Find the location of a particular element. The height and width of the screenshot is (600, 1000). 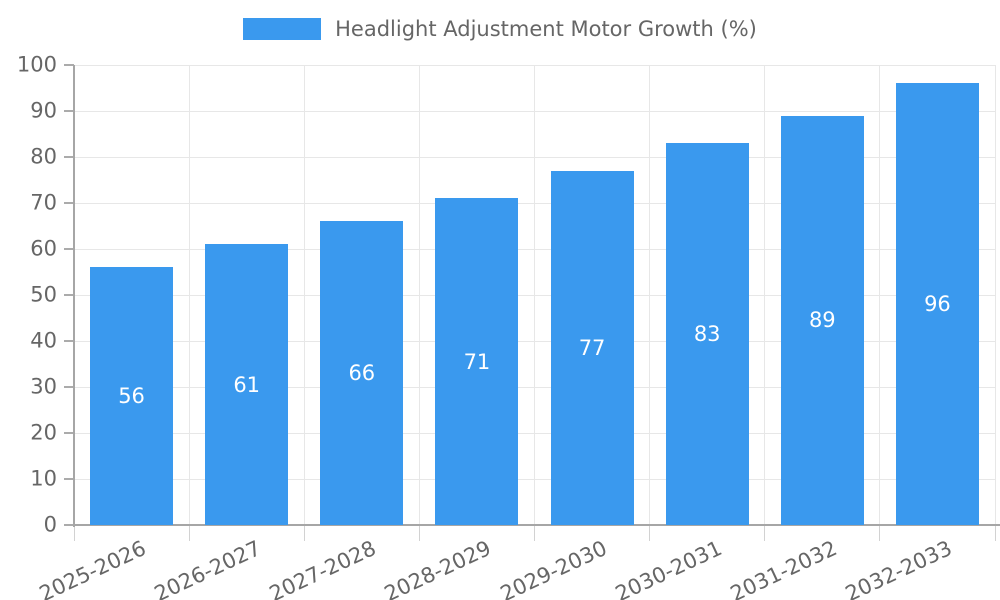

bar-value-label: 89 is located at coordinates (822, 320).